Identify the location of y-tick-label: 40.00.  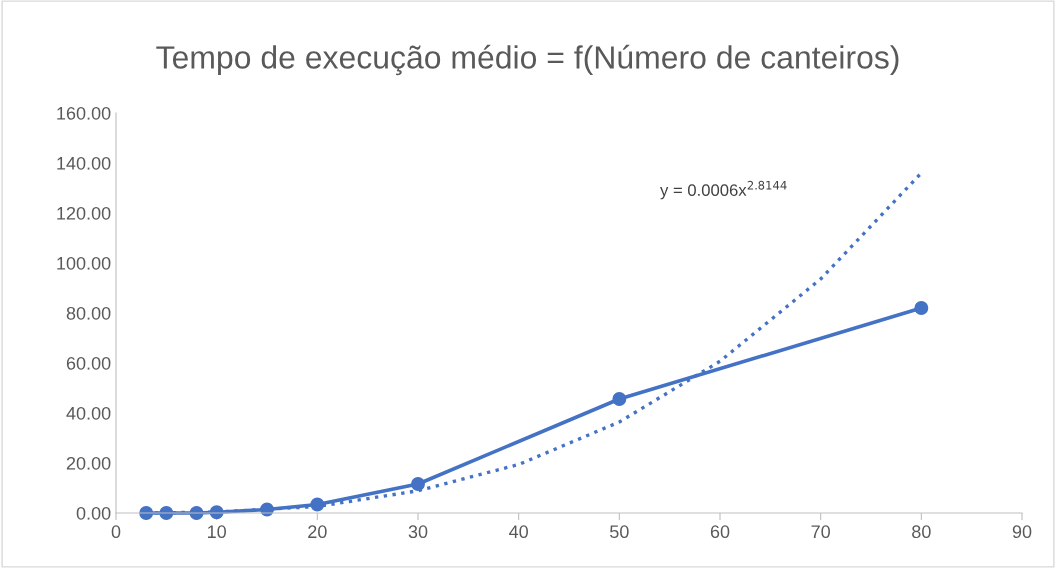
(88, 413).